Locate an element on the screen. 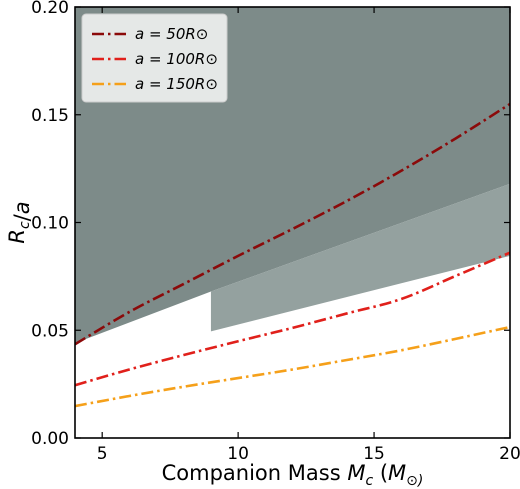  legend-label-2: a = 100R⊙ is located at coordinates (176, 59).